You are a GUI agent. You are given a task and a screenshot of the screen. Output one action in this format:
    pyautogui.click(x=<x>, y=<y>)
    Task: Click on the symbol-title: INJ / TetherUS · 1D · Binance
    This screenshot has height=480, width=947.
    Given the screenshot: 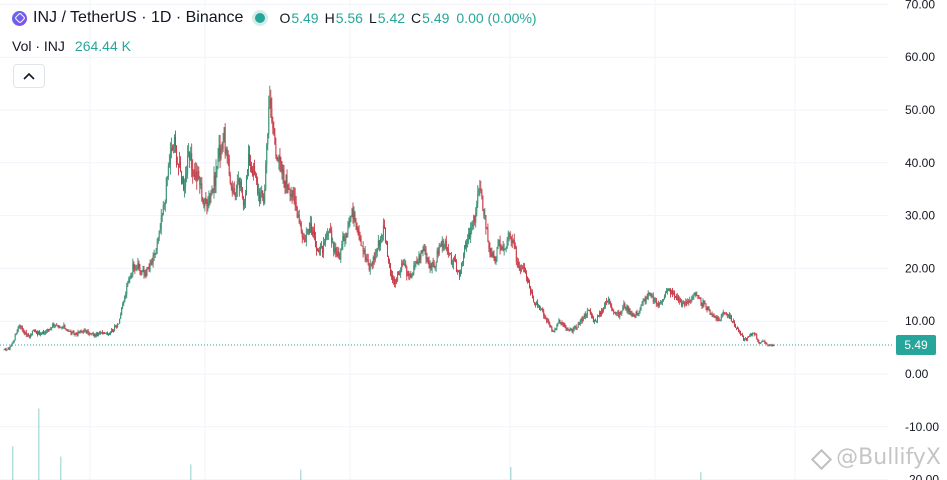 What is the action you would take?
    pyautogui.click(x=138, y=17)
    